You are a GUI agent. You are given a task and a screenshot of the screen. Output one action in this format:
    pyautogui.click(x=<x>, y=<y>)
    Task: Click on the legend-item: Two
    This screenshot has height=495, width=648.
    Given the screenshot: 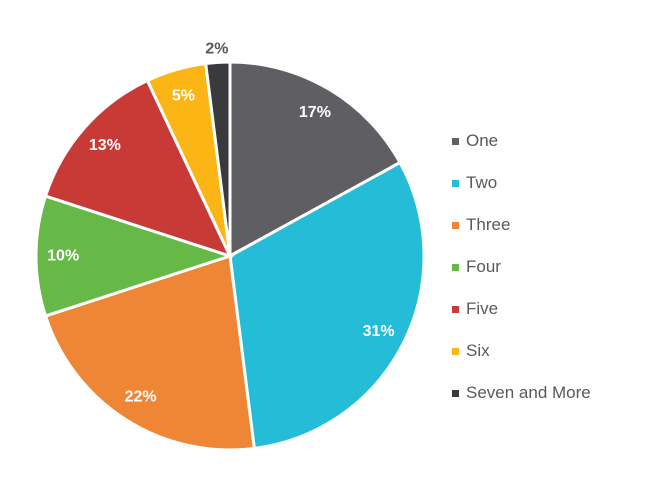 What is the action you would take?
    pyautogui.click(x=521, y=183)
    